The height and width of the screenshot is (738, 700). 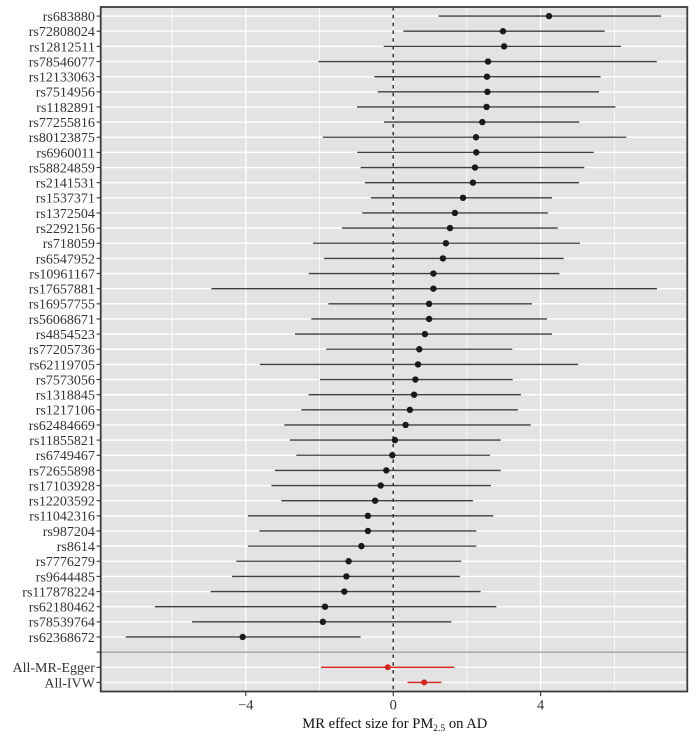 What do you see at coordinates (62, 350) in the screenshot?
I see `svg-text: rs77205736` at bounding box center [62, 350].